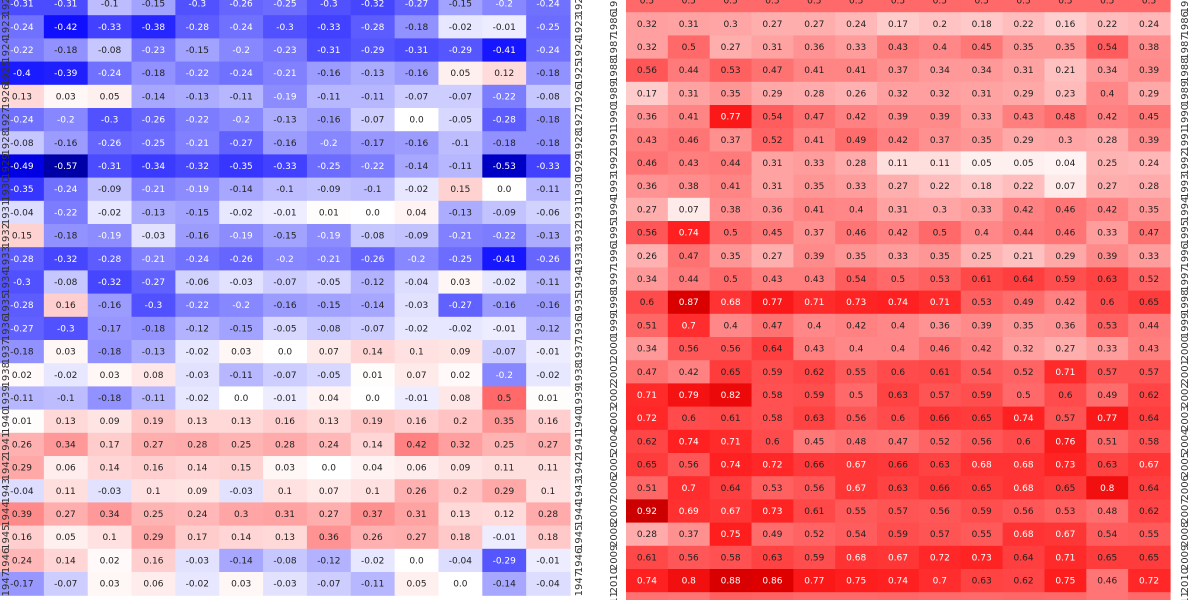 The height and width of the screenshot is (604, 1200). Describe the element at coordinates (772, 118) in the screenshot. I see `cell-value-label: 0.54` at that location.